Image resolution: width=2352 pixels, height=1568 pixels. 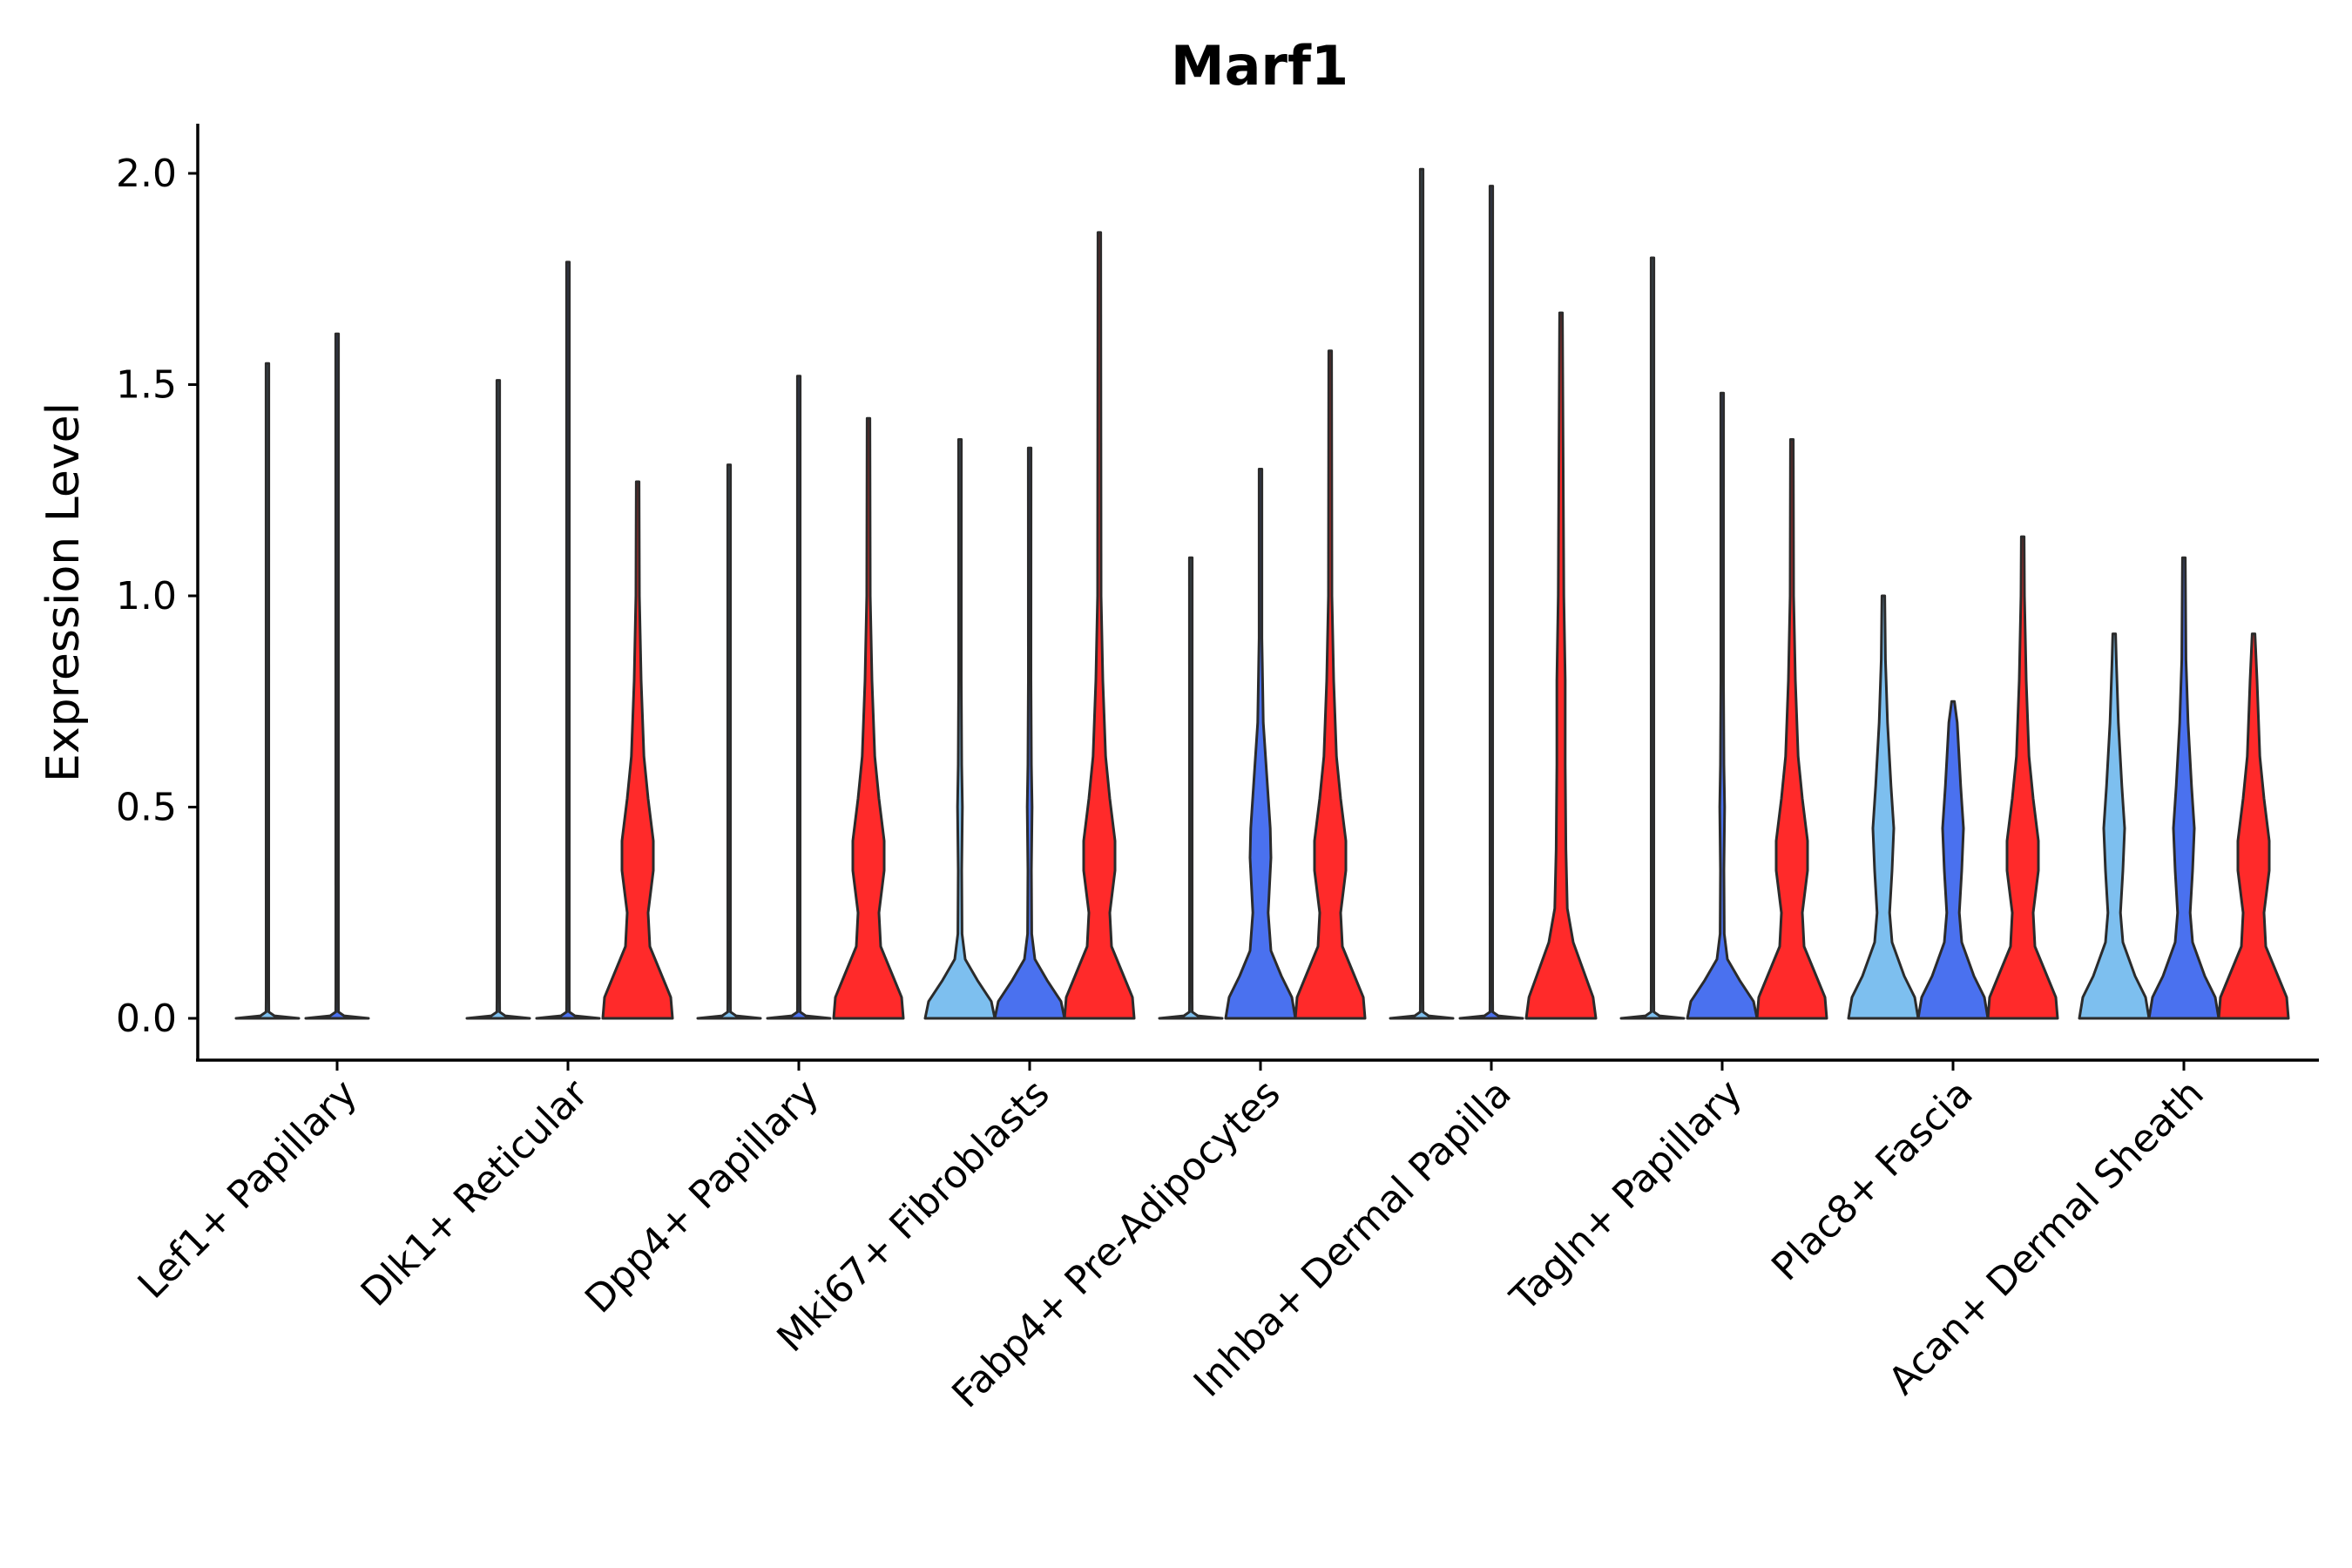 I want to click on y-tick-label: 0.5, so click(x=146, y=808).